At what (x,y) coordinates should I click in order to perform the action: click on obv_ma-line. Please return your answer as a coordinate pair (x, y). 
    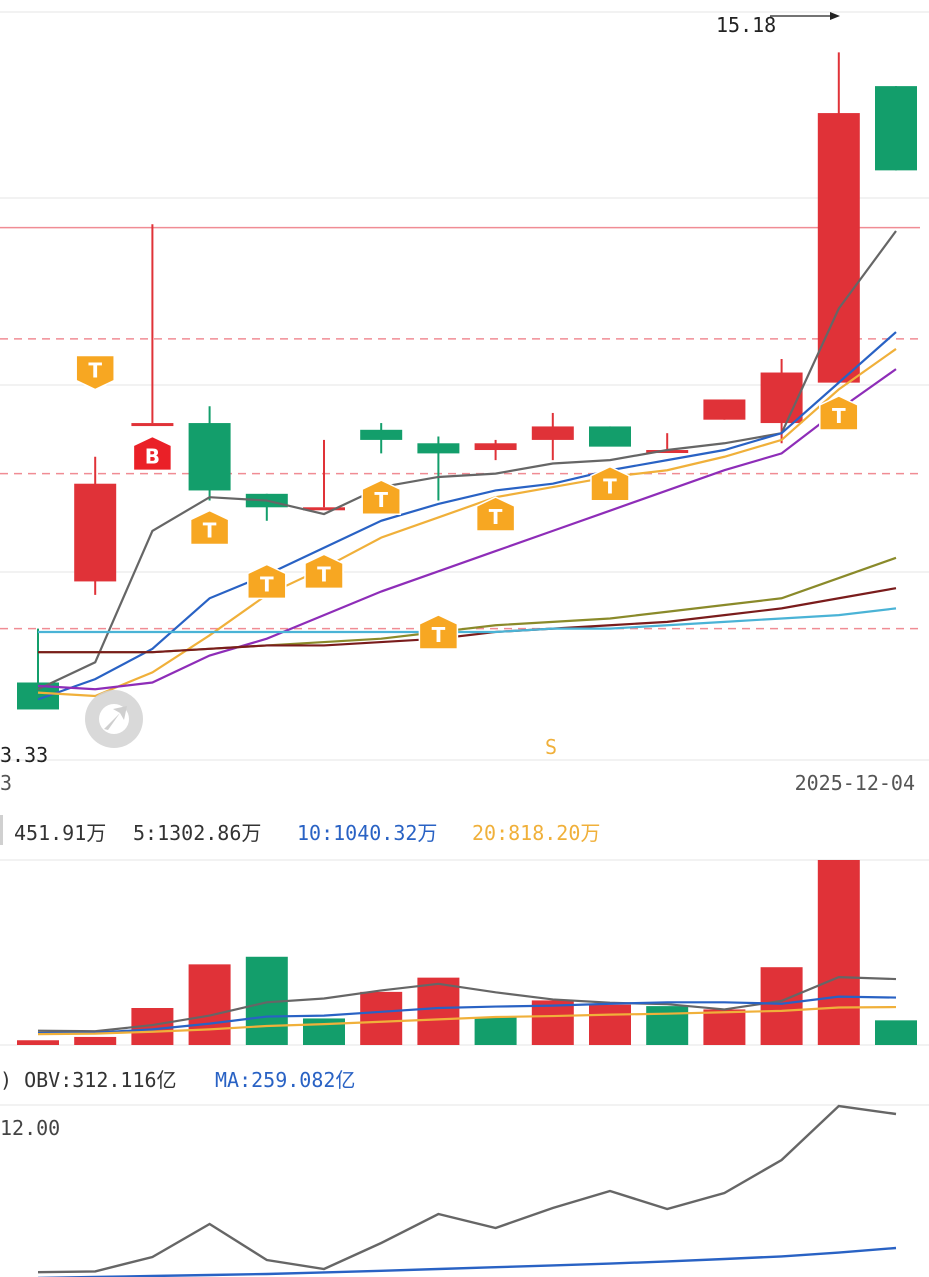
    Looking at the image, I should click on (467, 1261).